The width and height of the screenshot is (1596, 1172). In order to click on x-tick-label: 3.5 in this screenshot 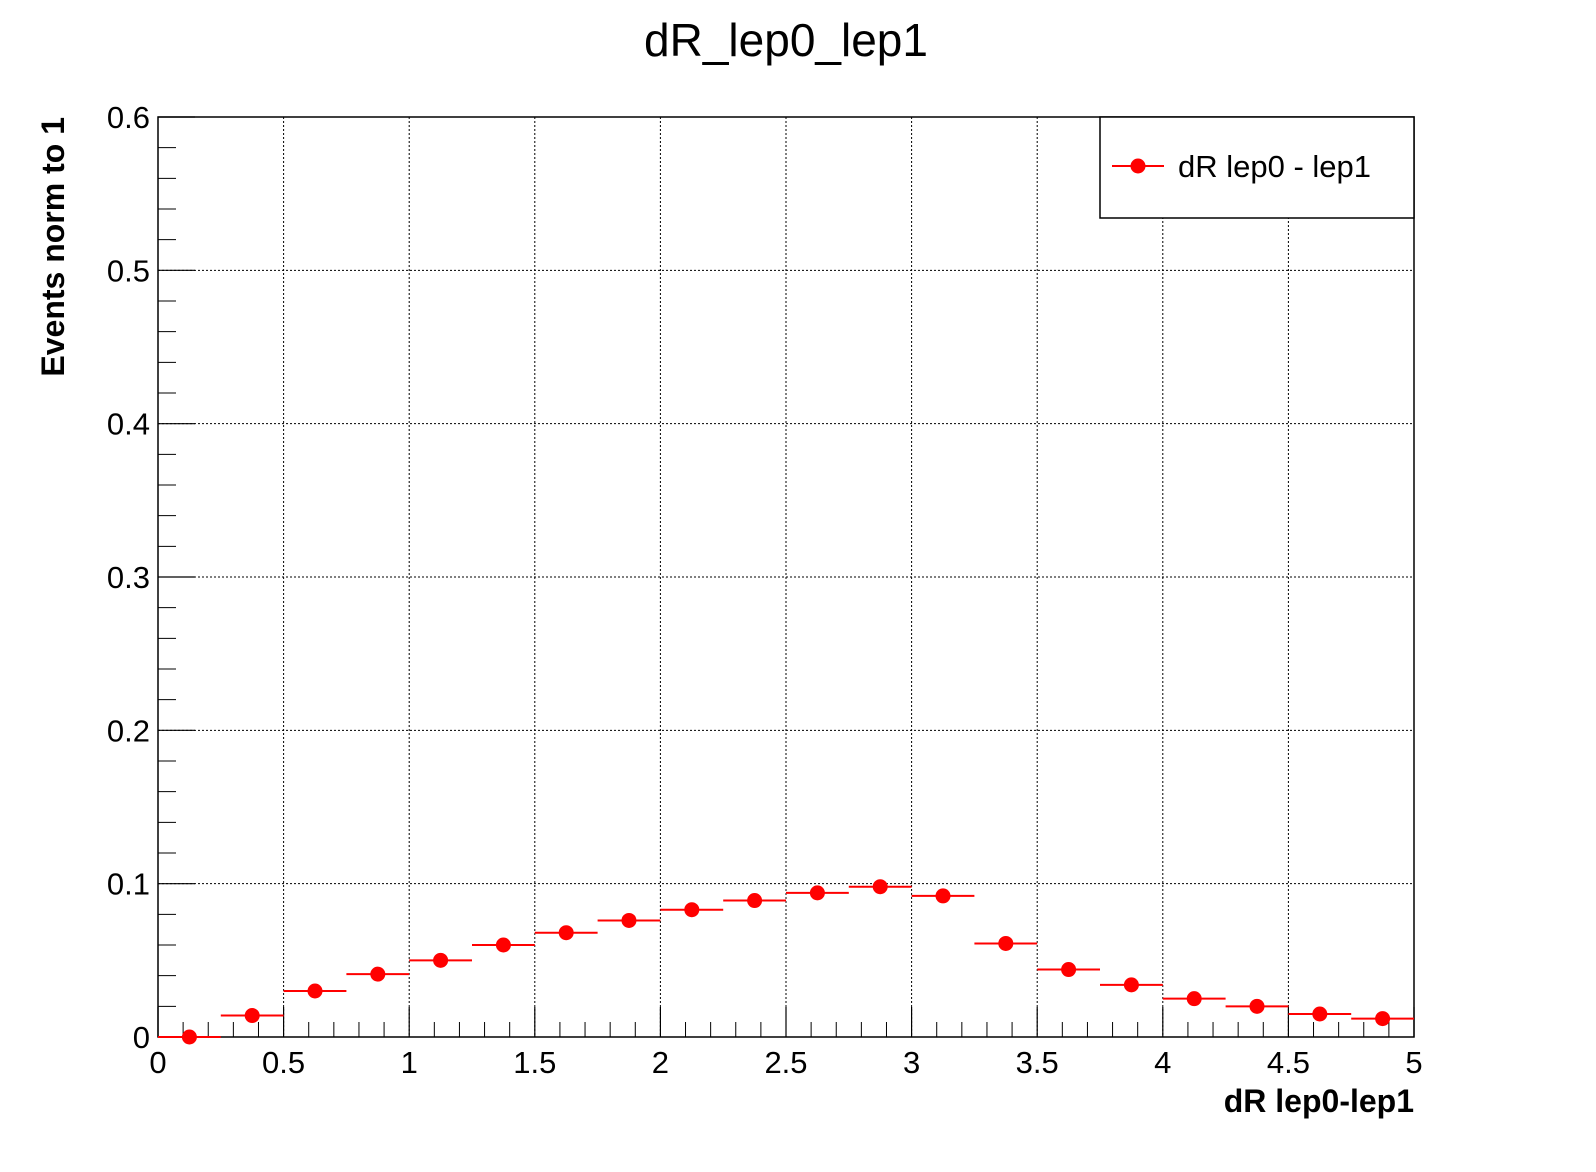, I will do `click(1037, 1062)`.